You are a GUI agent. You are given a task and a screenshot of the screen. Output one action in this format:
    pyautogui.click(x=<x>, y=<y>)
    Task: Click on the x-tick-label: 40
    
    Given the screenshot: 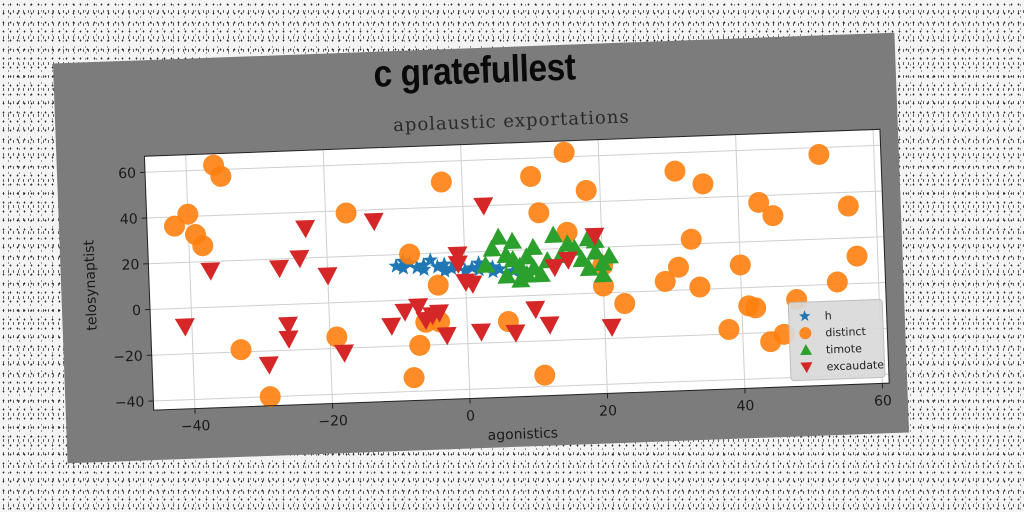 What is the action you would take?
    pyautogui.click(x=745, y=406)
    